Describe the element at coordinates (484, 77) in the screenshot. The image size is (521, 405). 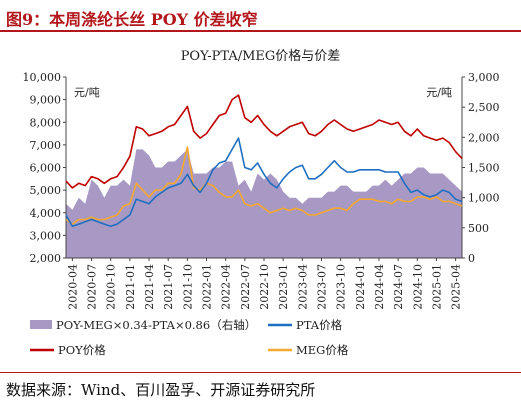
I see `right-tick-label: 3,000` at that location.